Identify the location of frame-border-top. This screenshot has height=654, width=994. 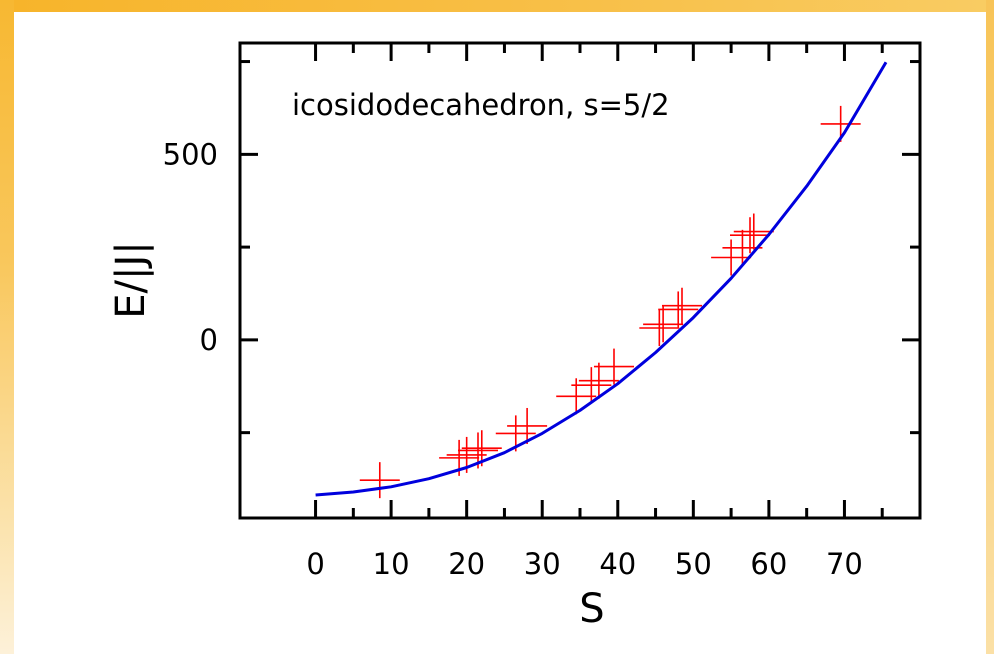
(497, 6).